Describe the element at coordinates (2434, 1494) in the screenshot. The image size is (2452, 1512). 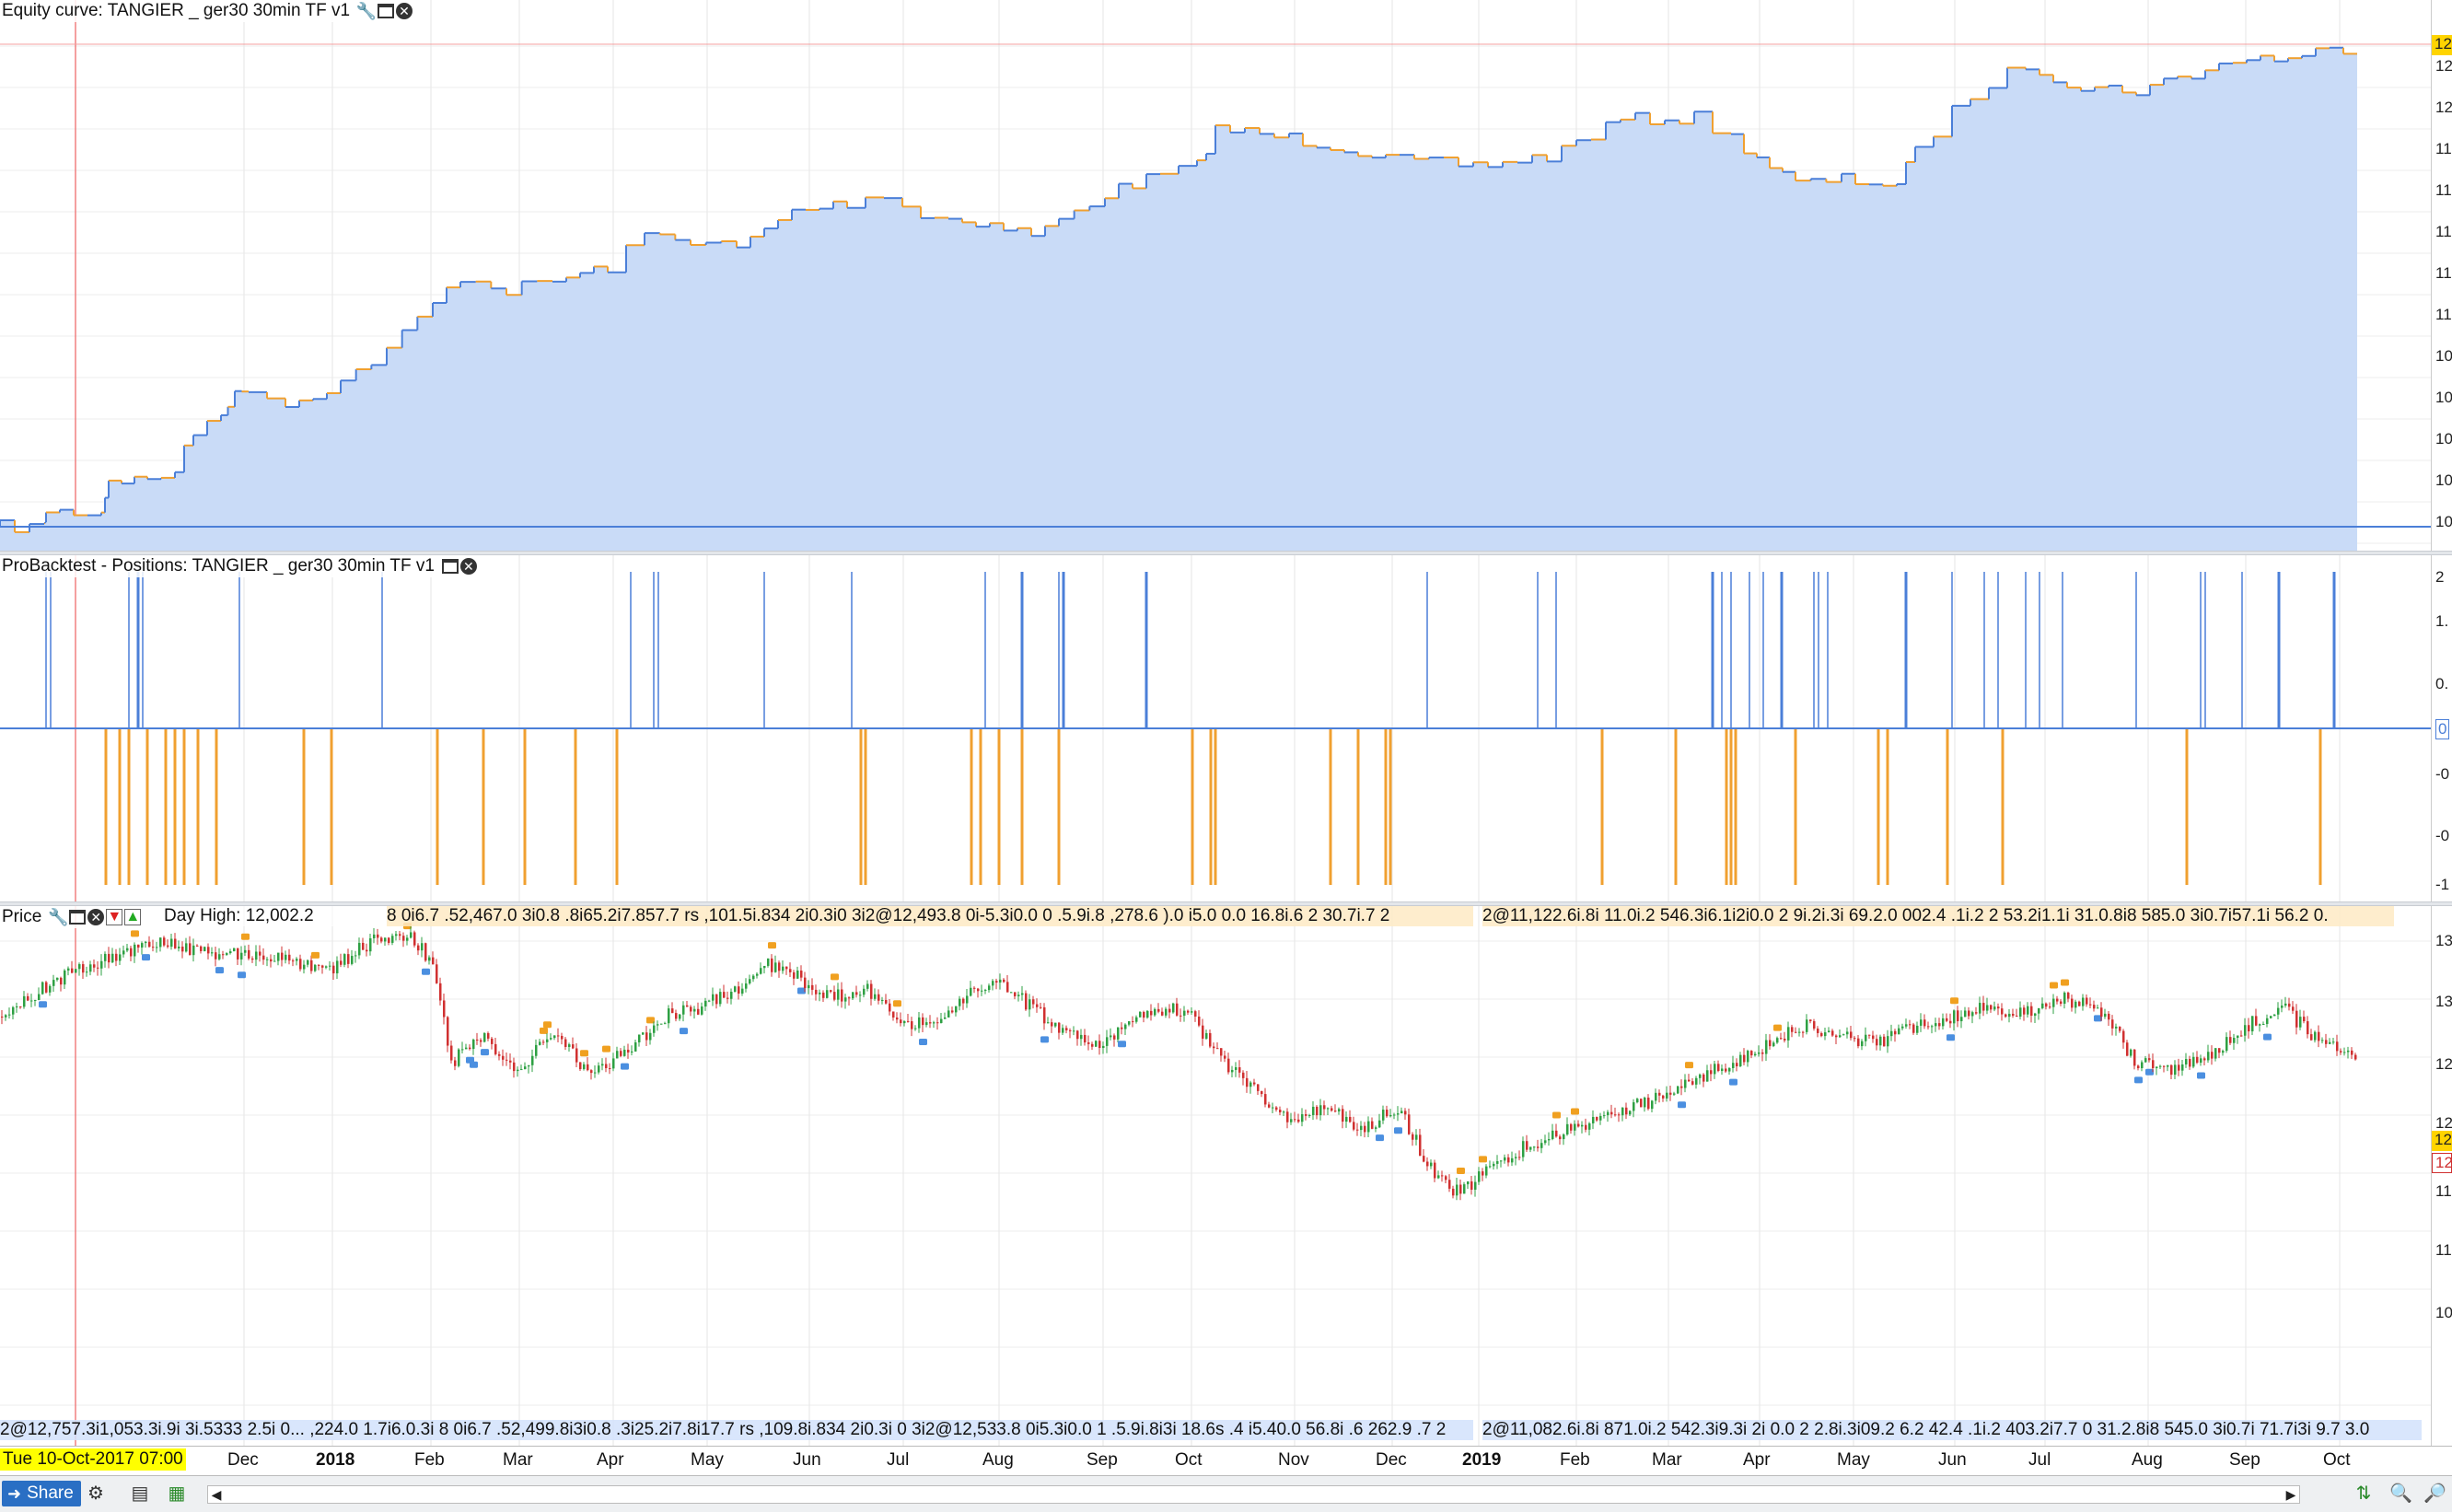
I see `zoom-out-icon: 🔎` at that location.